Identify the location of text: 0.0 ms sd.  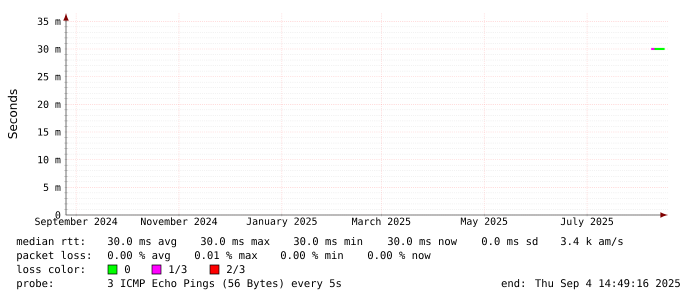
(510, 241).